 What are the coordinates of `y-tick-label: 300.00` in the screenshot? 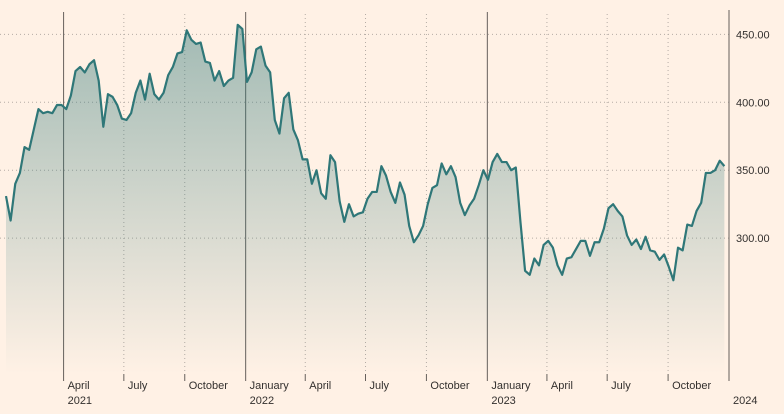 It's located at (753, 239).